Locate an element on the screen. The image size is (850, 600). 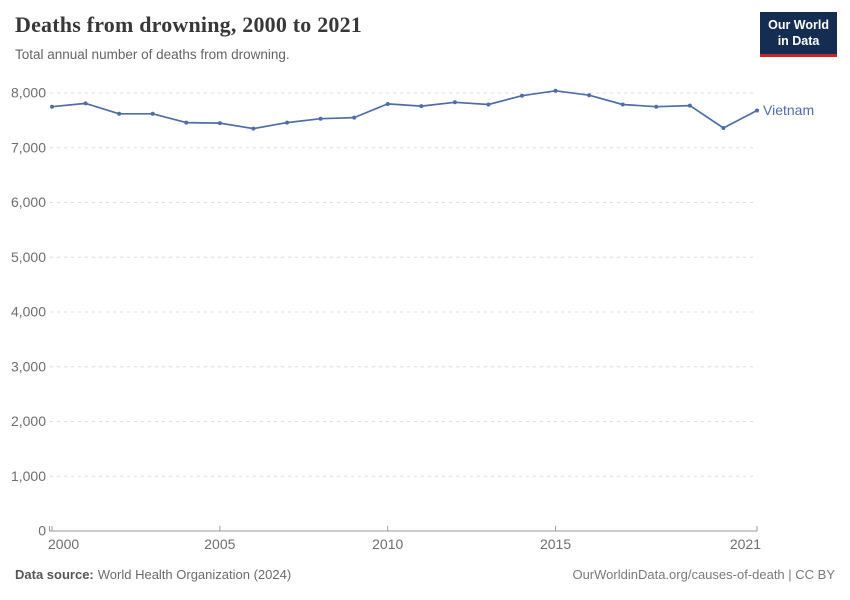
owid-logo: Our World in Data is located at coordinates (798, 34).